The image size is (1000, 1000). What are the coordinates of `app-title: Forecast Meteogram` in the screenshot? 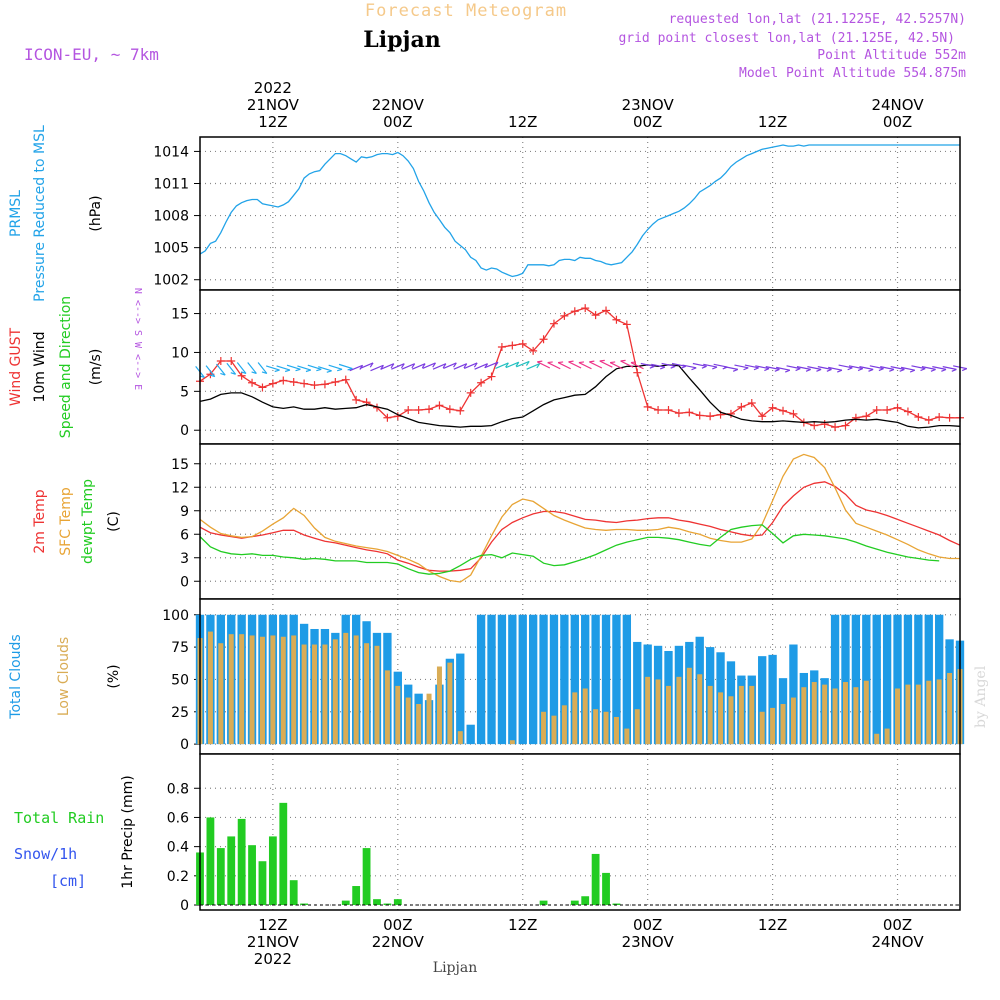 It's located at (466, 11).